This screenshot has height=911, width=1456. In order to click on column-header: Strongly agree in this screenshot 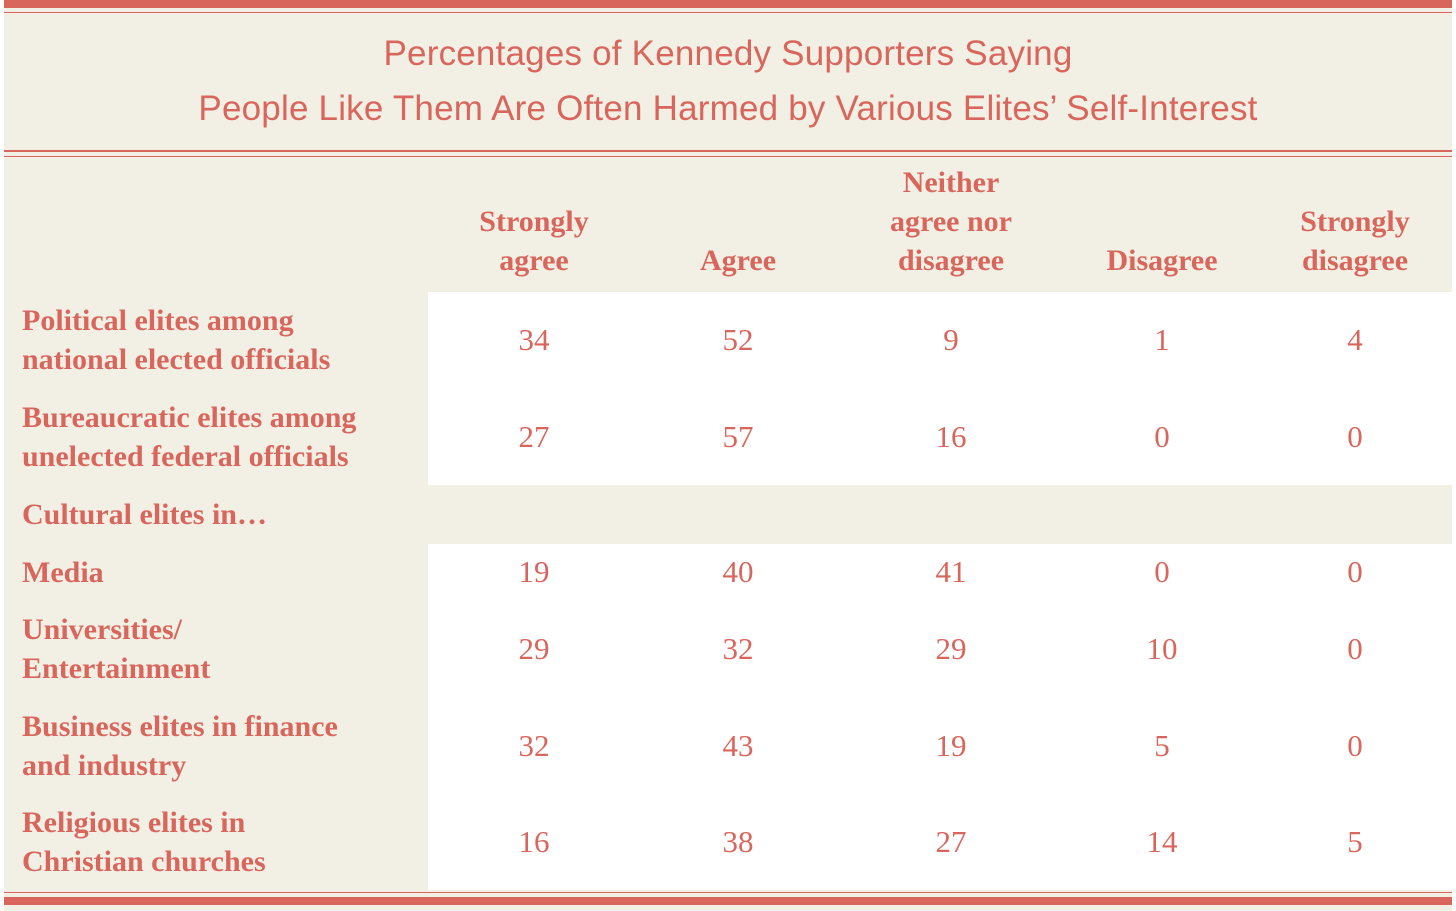, I will do `click(534, 241)`.